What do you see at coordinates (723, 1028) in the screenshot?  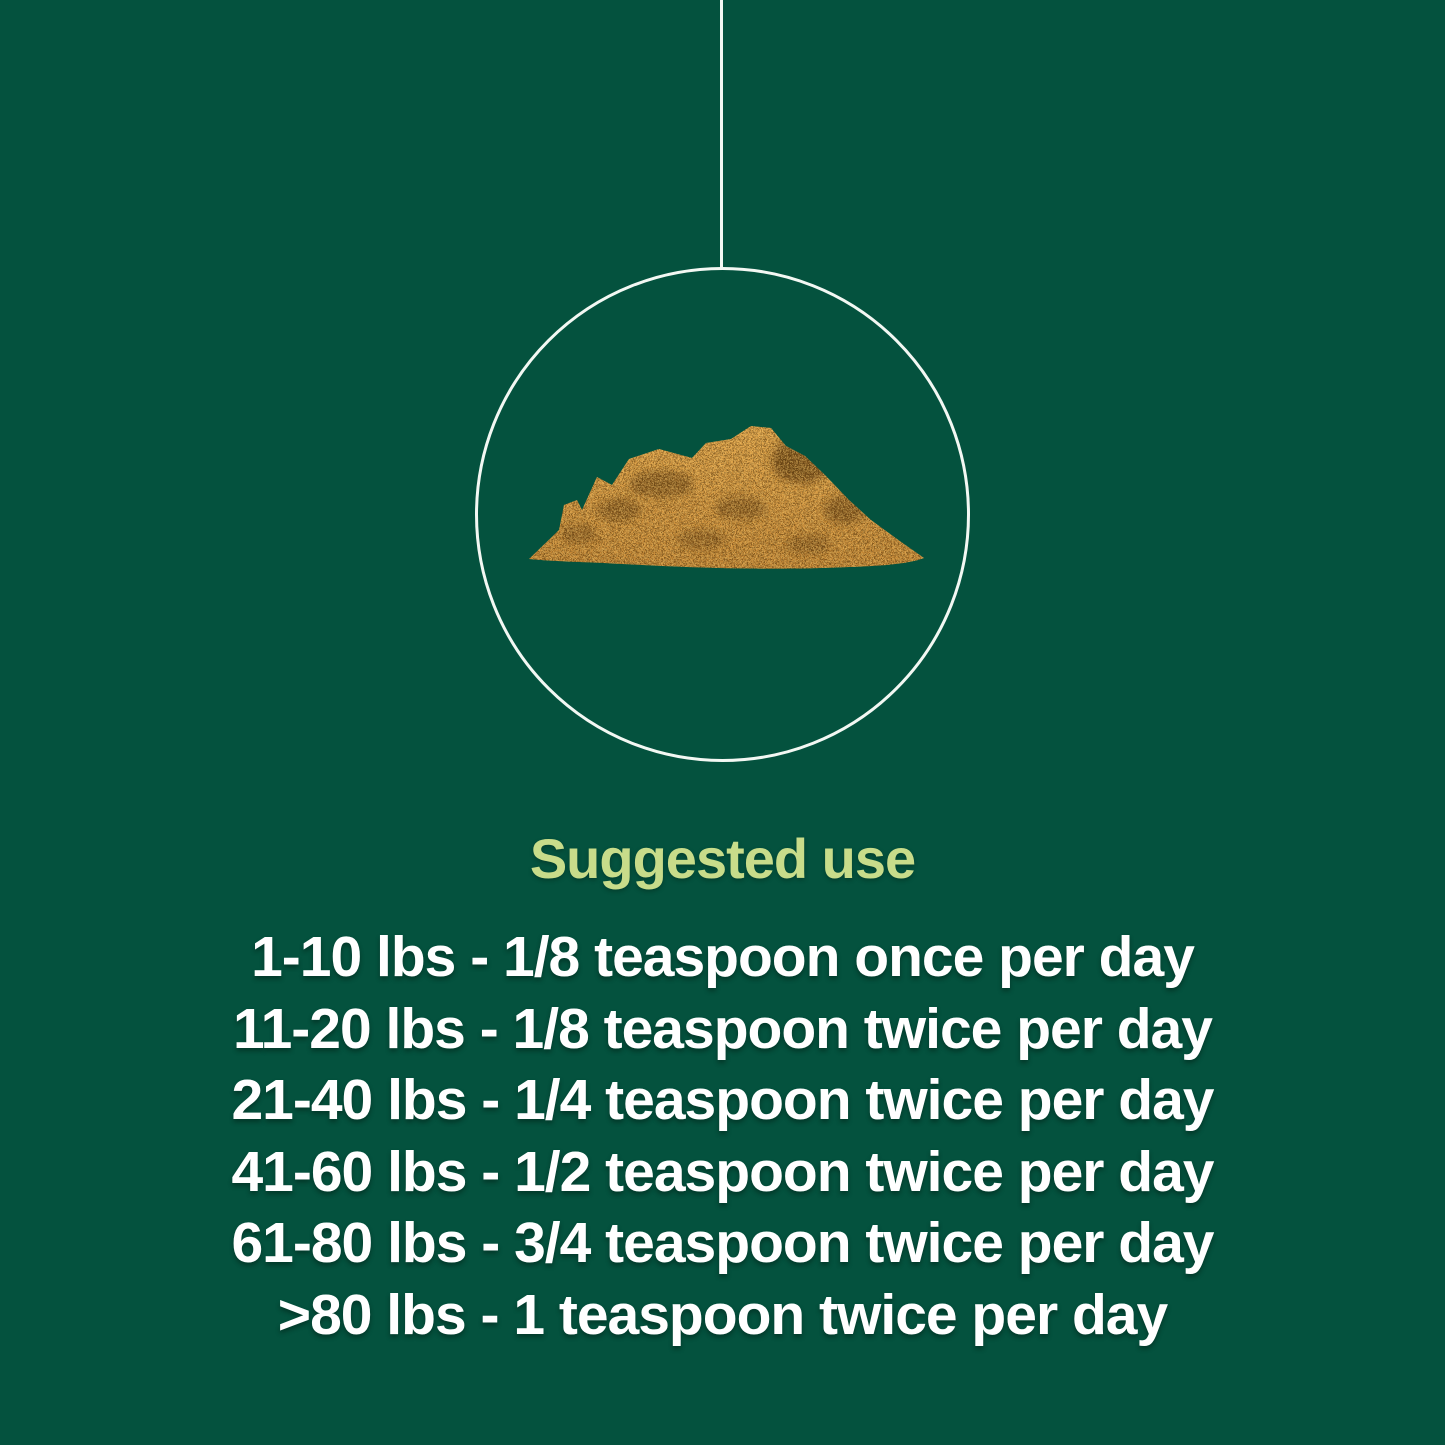 I see `dosage-line: 11-20 lbs - 1/8 teaspoon twice per day` at bounding box center [723, 1028].